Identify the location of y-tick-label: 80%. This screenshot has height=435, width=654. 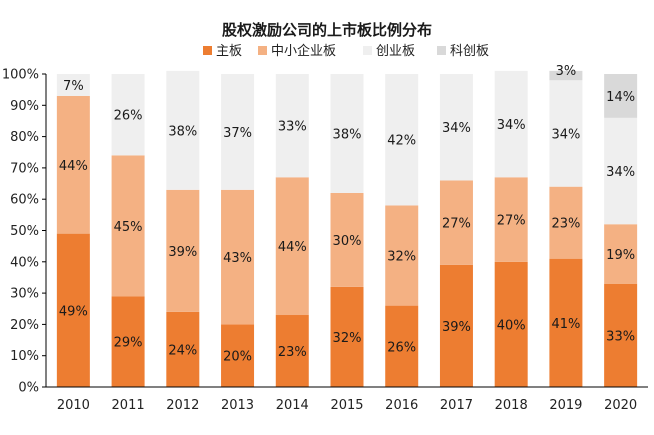
(24, 137).